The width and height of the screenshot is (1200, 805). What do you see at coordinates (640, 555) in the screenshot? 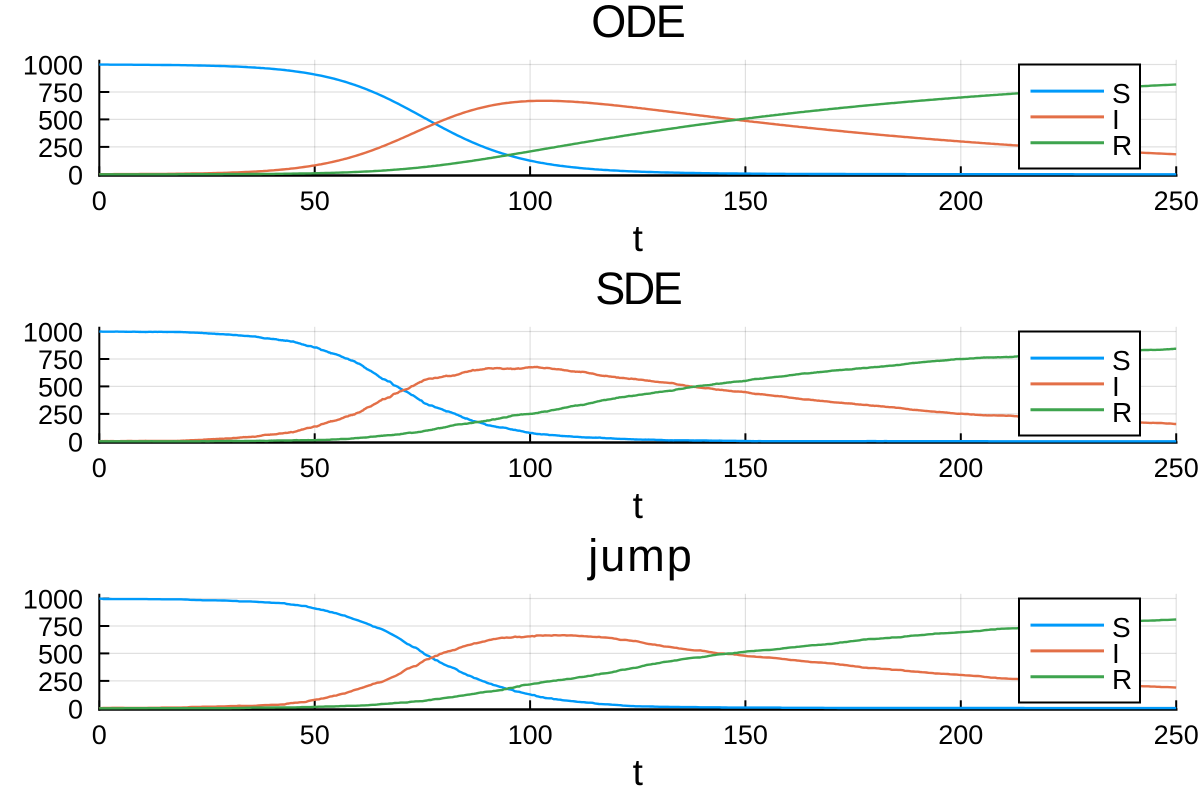
I see `svg-text: jump` at bounding box center [640, 555].